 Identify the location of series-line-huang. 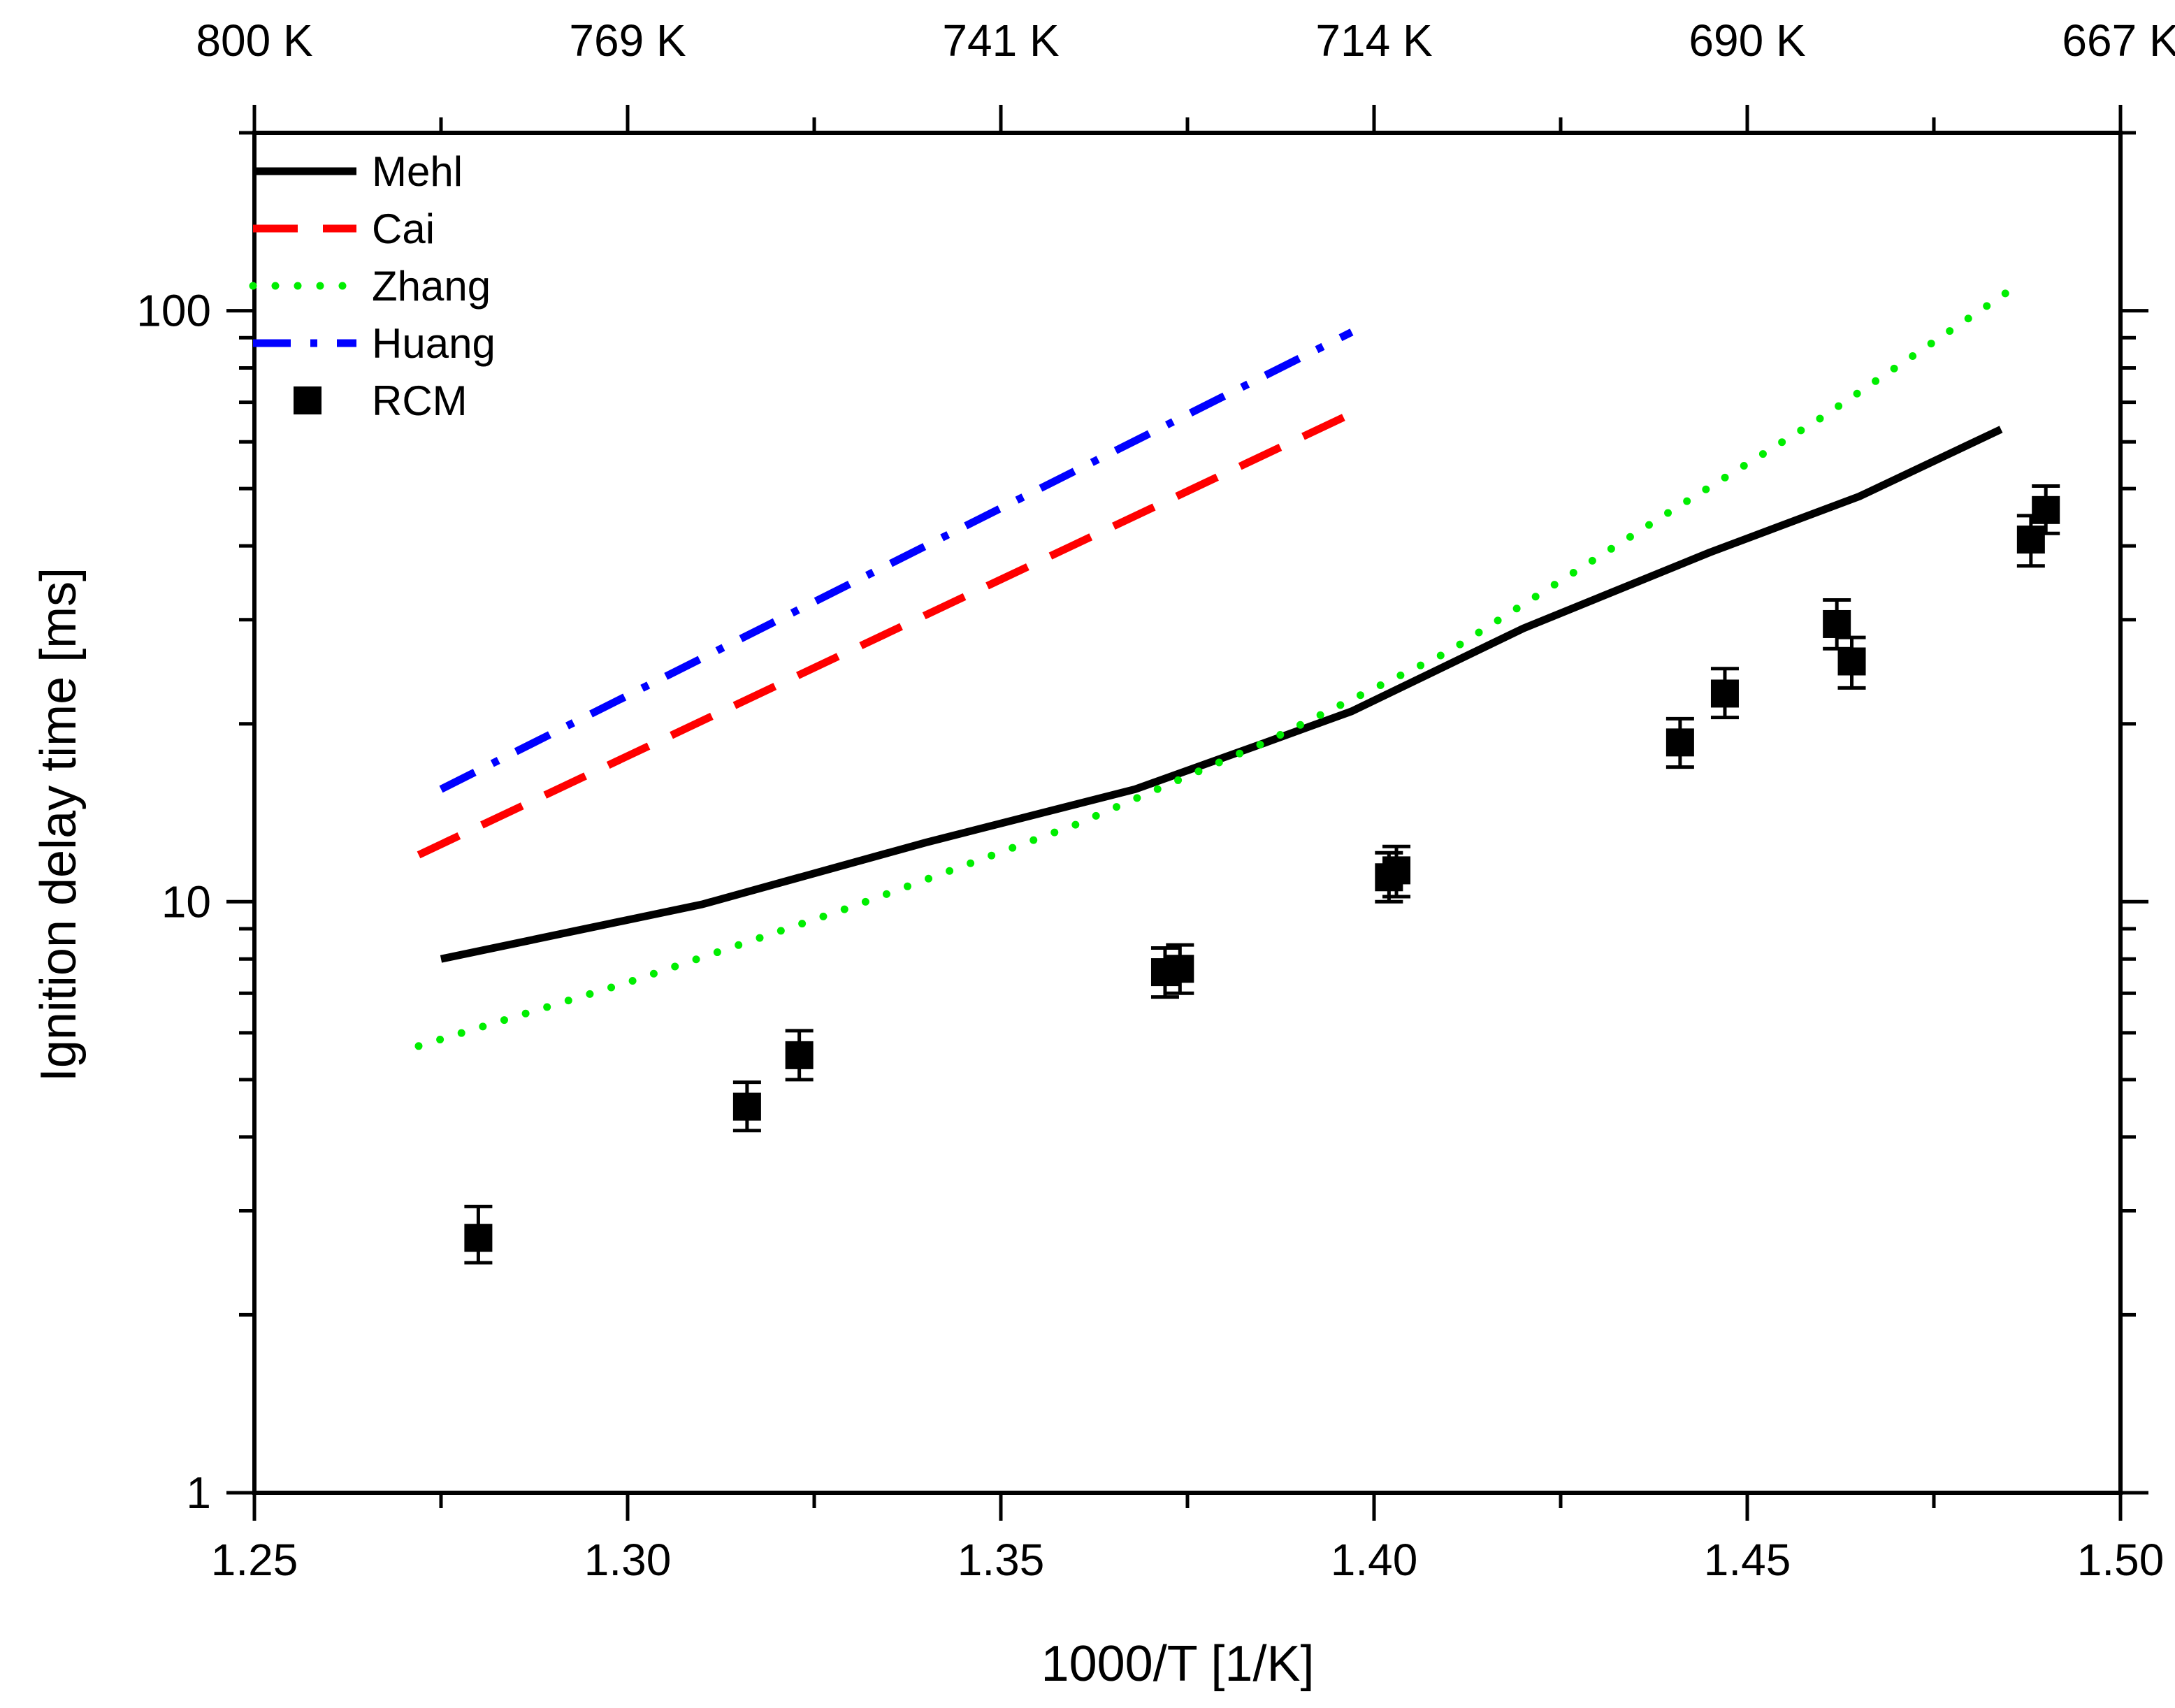
(896, 560).